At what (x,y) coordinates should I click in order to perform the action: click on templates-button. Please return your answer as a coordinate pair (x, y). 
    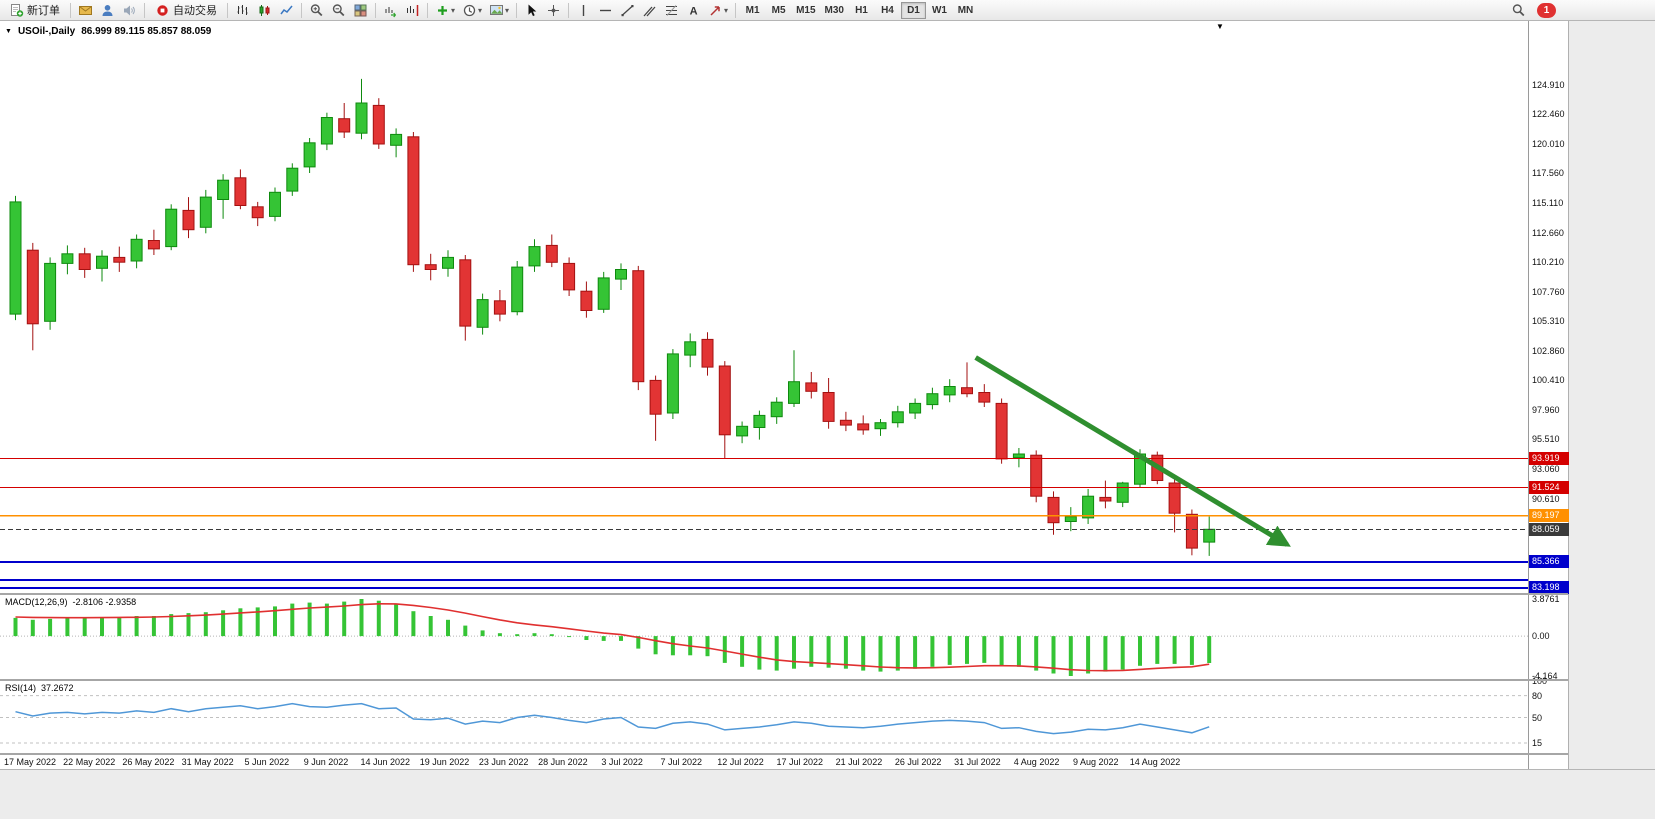
    Looking at the image, I should click on (499, 10).